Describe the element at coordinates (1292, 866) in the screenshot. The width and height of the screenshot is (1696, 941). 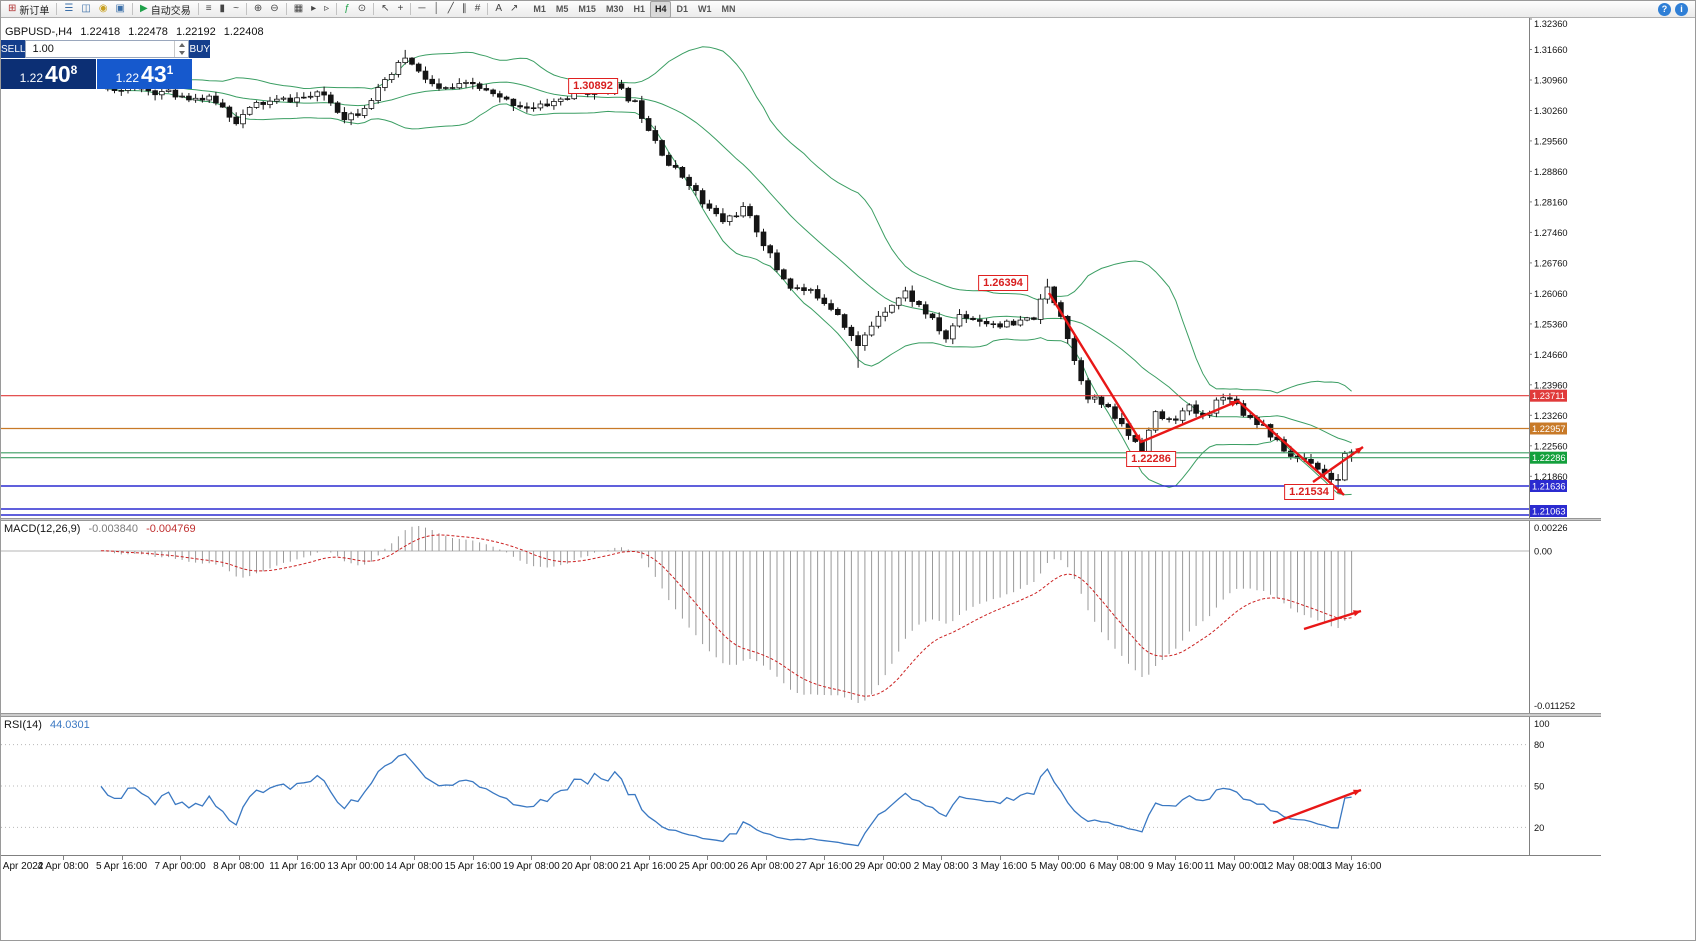
I see `time-axis-label: 12 May 08:00` at that location.